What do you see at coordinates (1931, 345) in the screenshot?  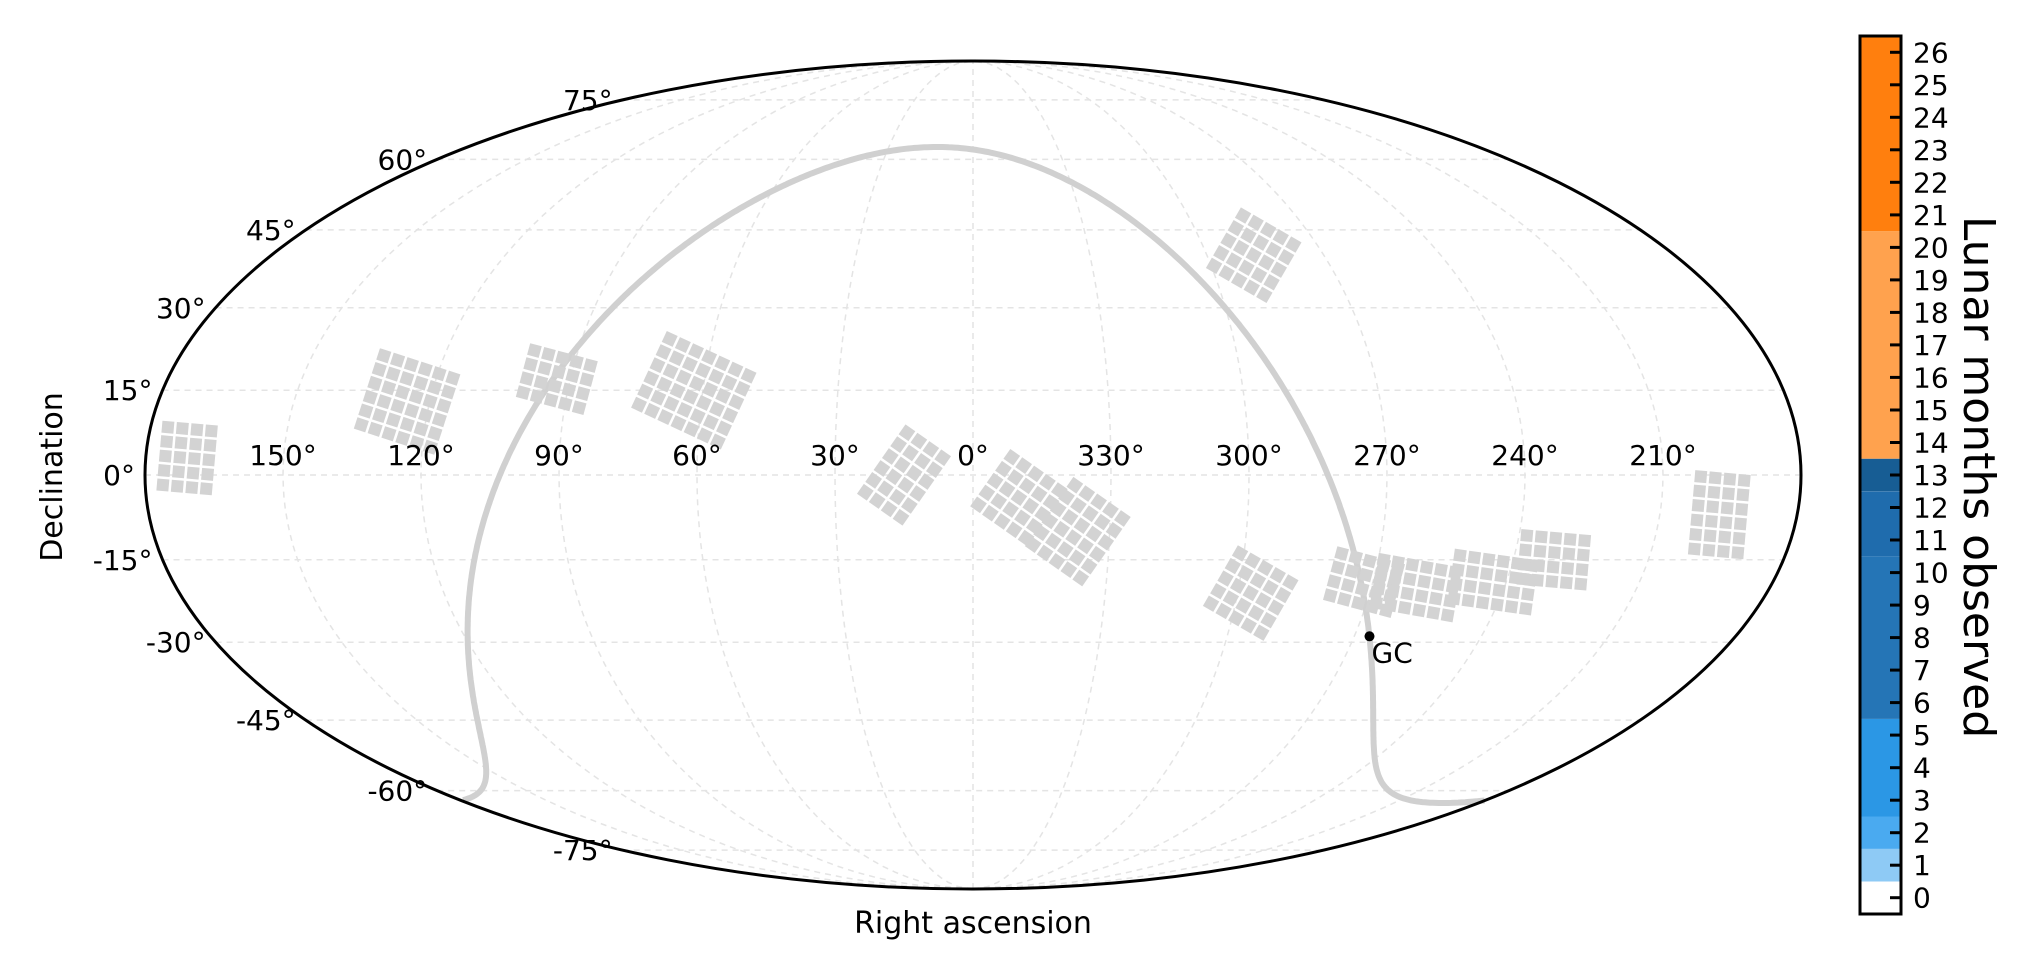 I see `colorbar-tick-label: 17` at bounding box center [1931, 345].